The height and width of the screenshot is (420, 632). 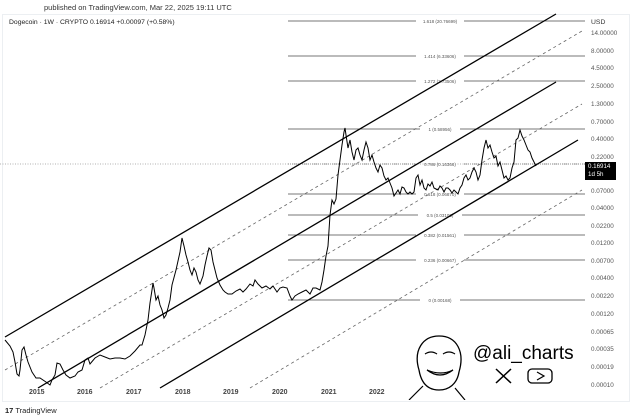 What do you see at coordinates (440, 260) in the screenshot?
I see `svg-text: 0.236 (0.00667)` at bounding box center [440, 260].